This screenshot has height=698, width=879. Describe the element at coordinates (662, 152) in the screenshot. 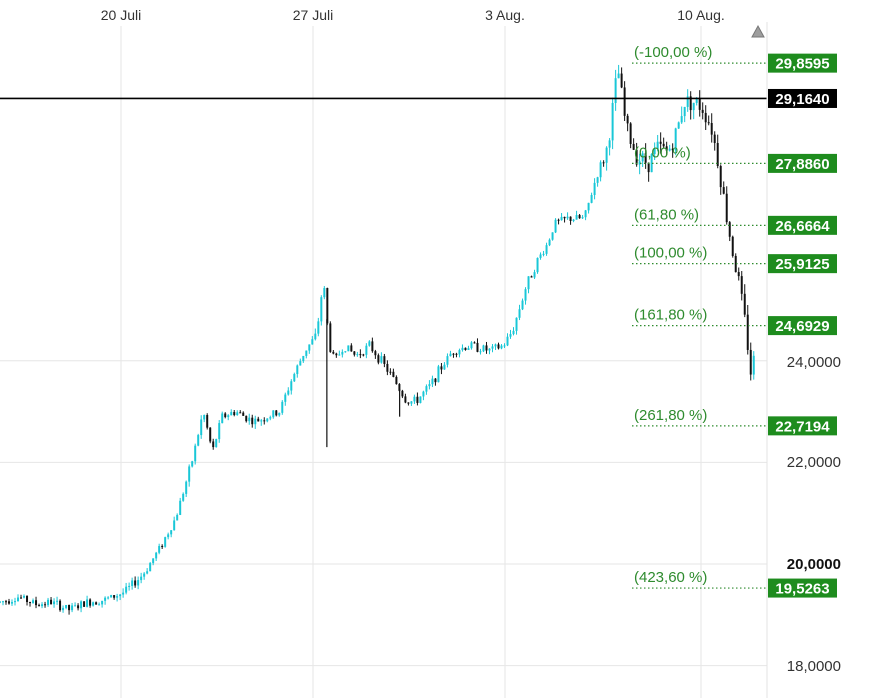

I see `fib-level-label: (0,00 %)` at that location.